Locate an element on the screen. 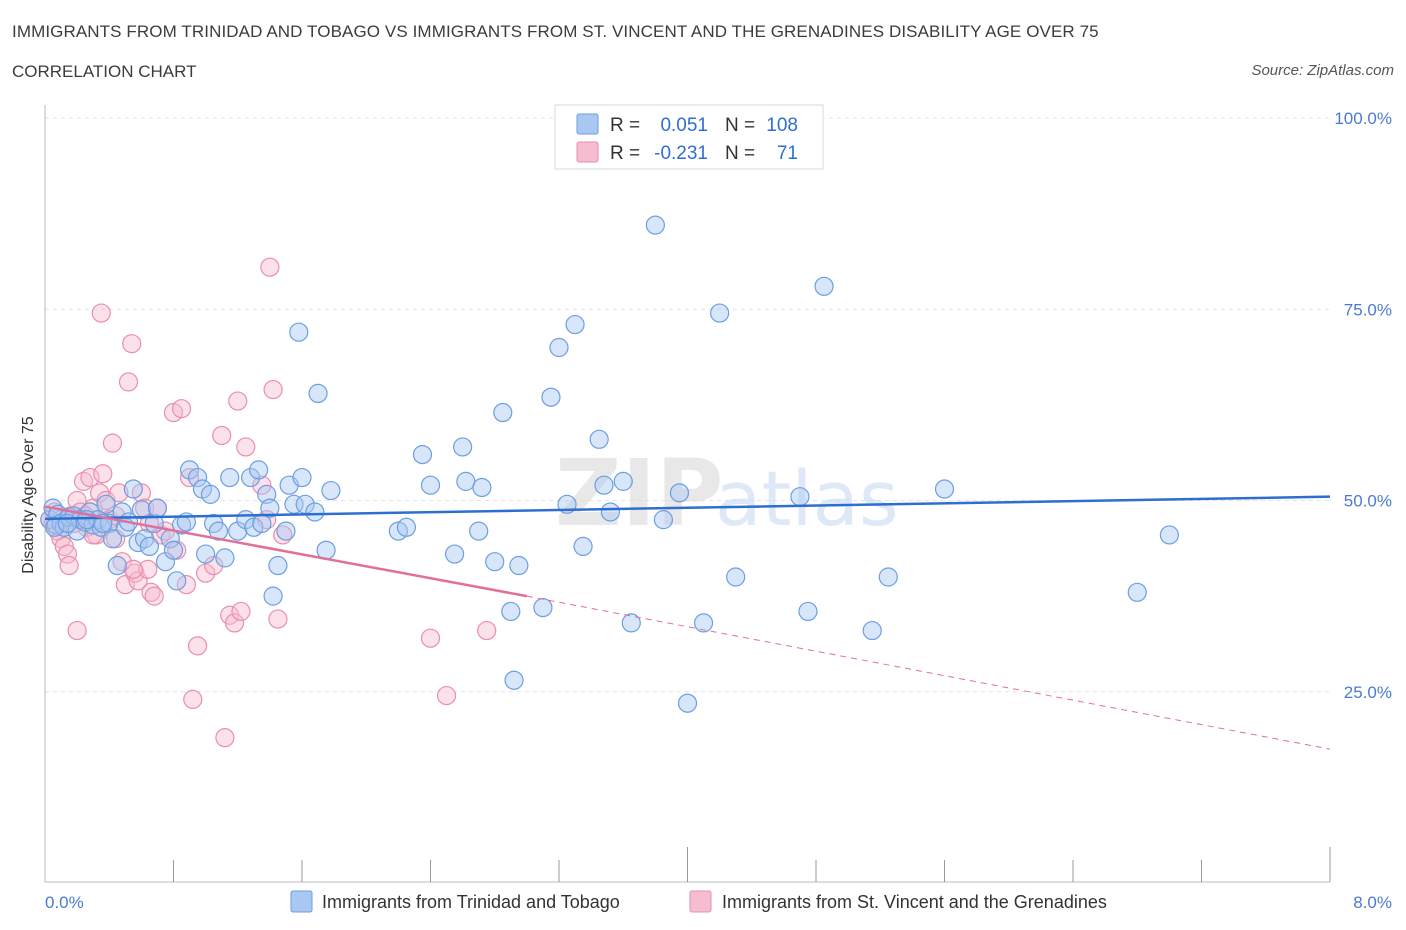 The image size is (1406, 930). bottom-legend-swatch-pink is located at coordinates (700, 901).